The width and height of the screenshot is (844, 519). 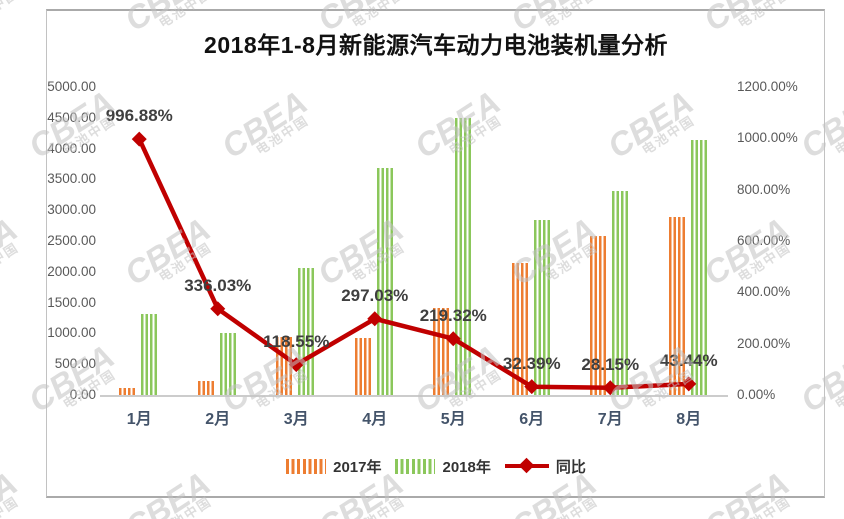 I want to click on legend-label: 2018年, so click(x=466, y=467).